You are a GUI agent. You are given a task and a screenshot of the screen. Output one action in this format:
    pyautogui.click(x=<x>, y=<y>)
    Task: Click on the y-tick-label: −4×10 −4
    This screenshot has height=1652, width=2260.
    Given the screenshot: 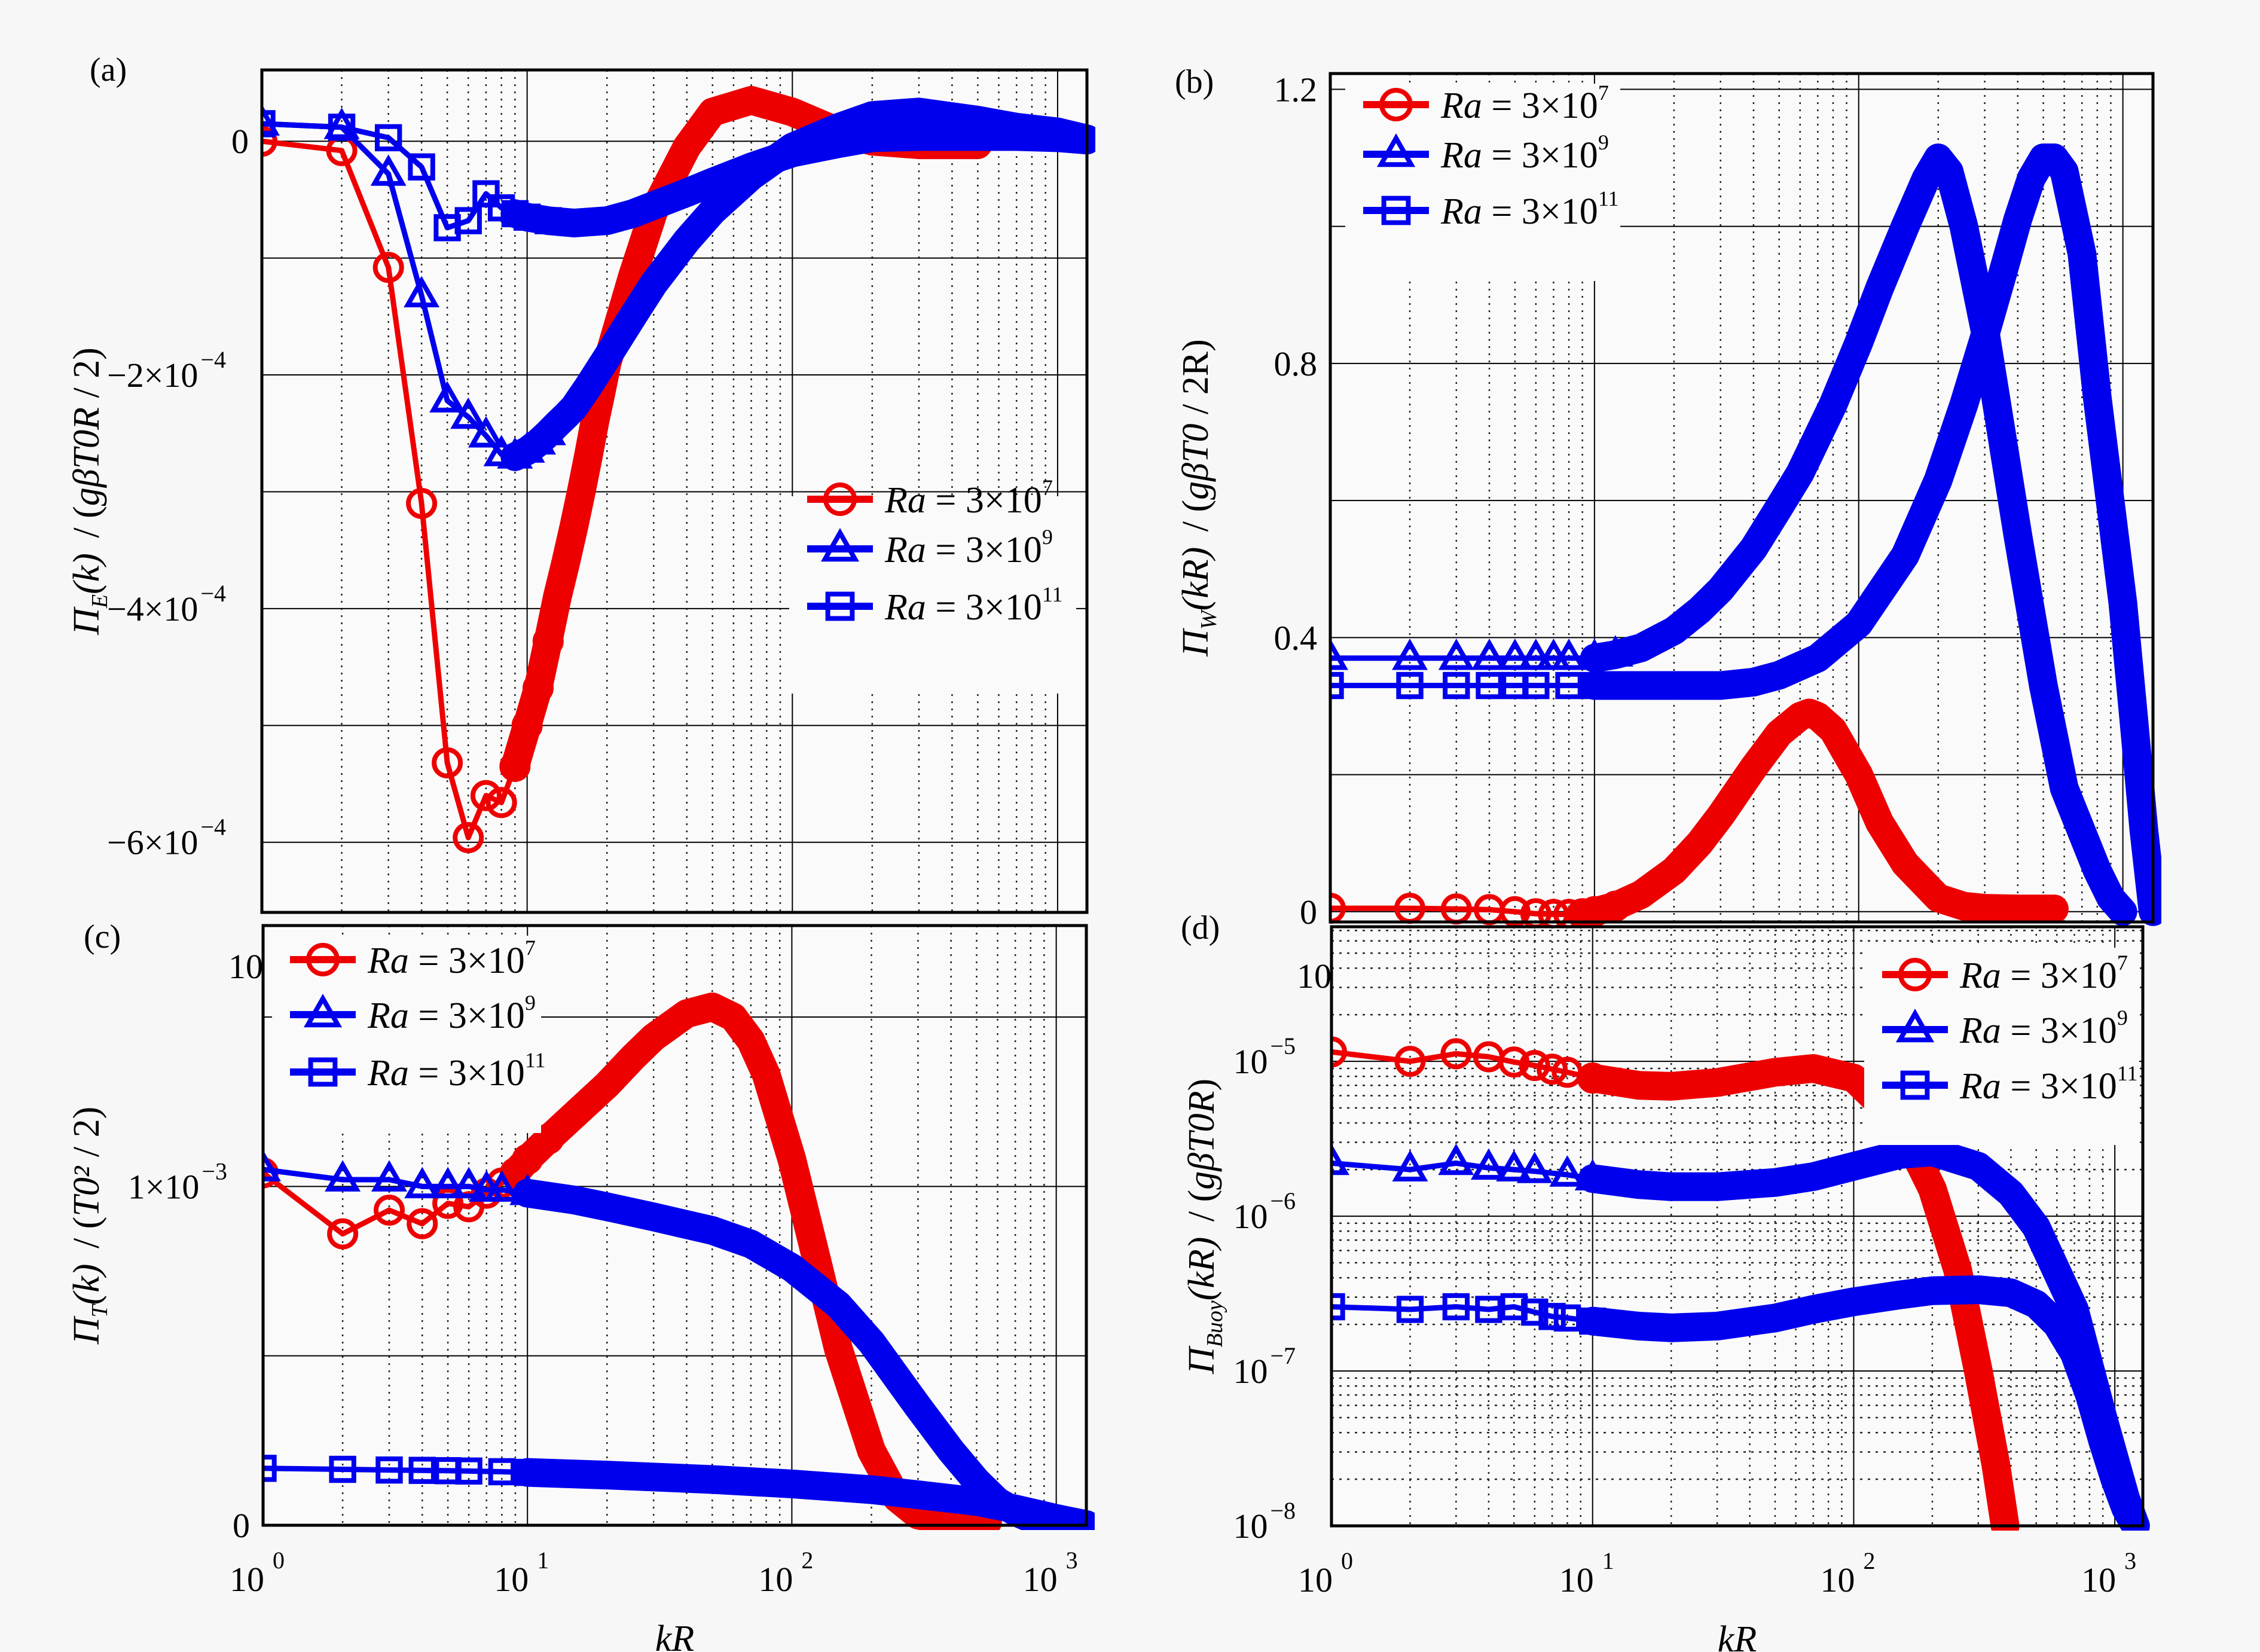 What is the action you would take?
    pyautogui.click(x=166, y=604)
    